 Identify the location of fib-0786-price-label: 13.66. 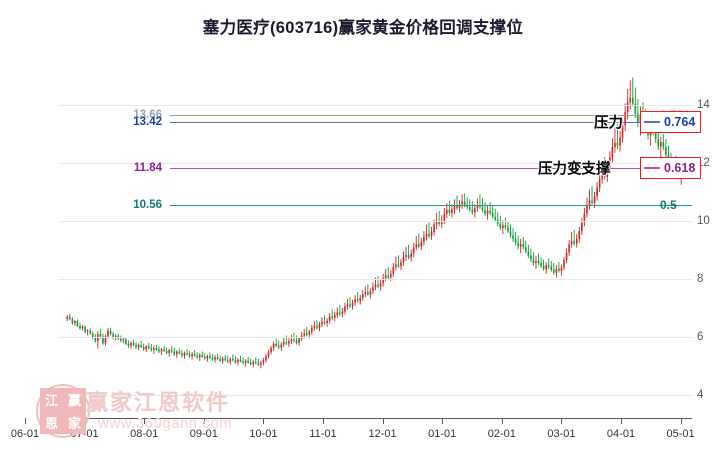
(147, 114).